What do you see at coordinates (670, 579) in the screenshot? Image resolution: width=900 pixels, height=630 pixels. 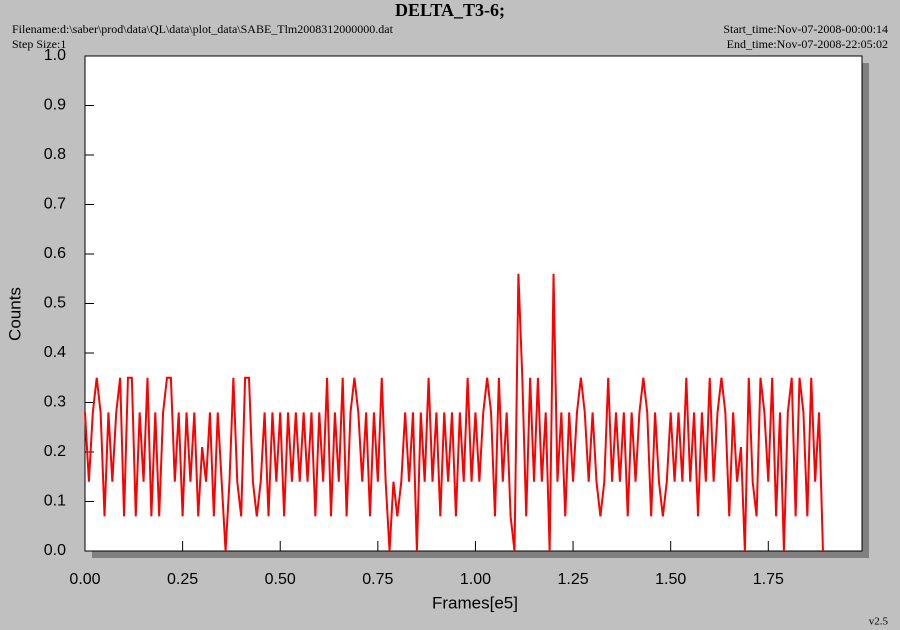 I see `x-tick-label: 1.50` at bounding box center [670, 579].